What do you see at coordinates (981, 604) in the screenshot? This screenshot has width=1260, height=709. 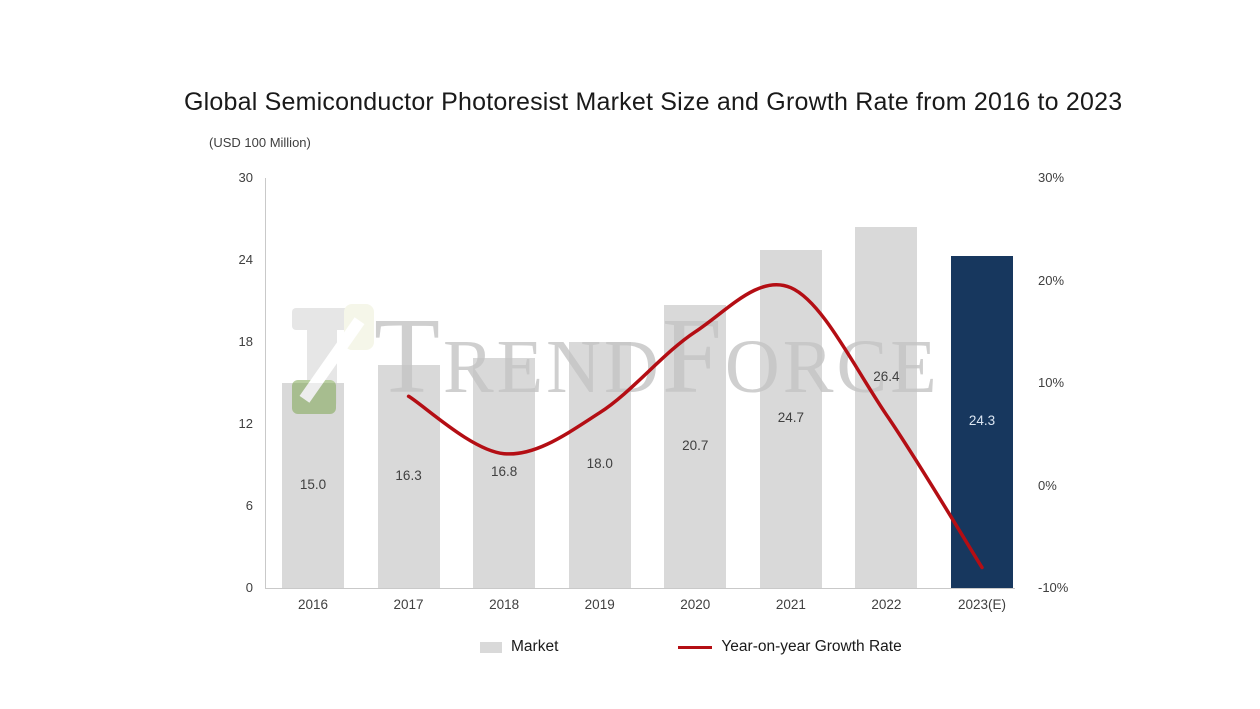 I see `x-axis-label-2023(E): 2023(E)` at bounding box center [981, 604].